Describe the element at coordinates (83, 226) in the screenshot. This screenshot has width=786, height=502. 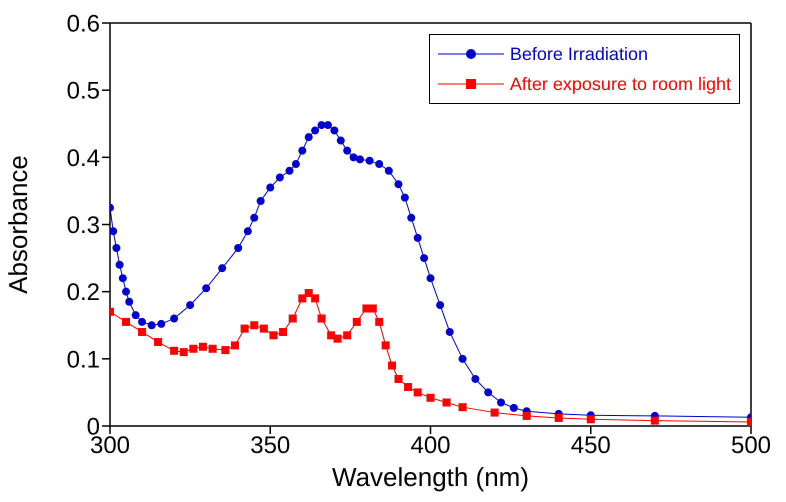
I see `y-tick-label: 0.3` at that location.